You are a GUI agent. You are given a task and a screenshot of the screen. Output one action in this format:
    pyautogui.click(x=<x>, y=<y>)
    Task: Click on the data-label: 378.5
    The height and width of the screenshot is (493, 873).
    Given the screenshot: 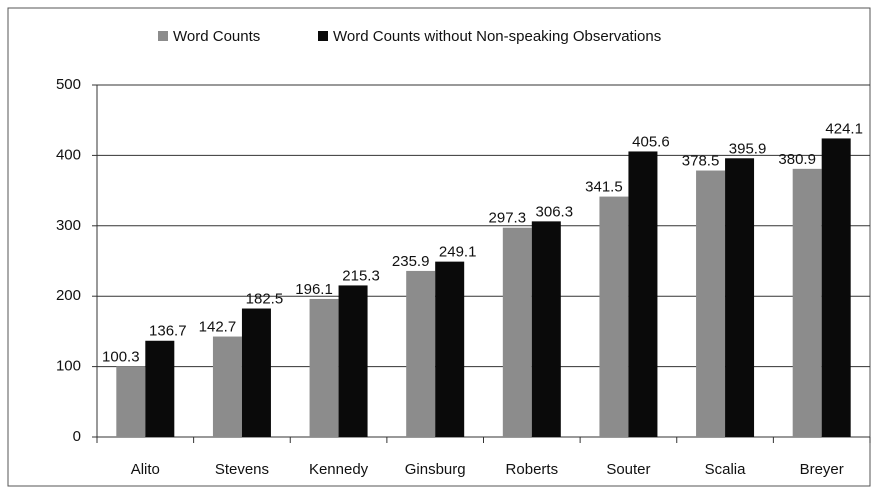 What is the action you would take?
    pyautogui.click(x=701, y=161)
    